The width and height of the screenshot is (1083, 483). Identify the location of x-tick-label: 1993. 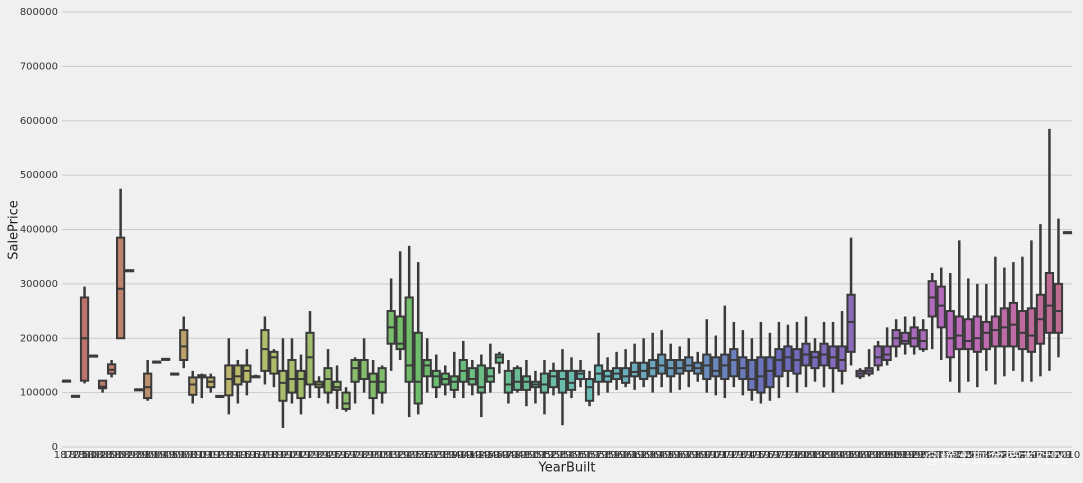
(913, 455).